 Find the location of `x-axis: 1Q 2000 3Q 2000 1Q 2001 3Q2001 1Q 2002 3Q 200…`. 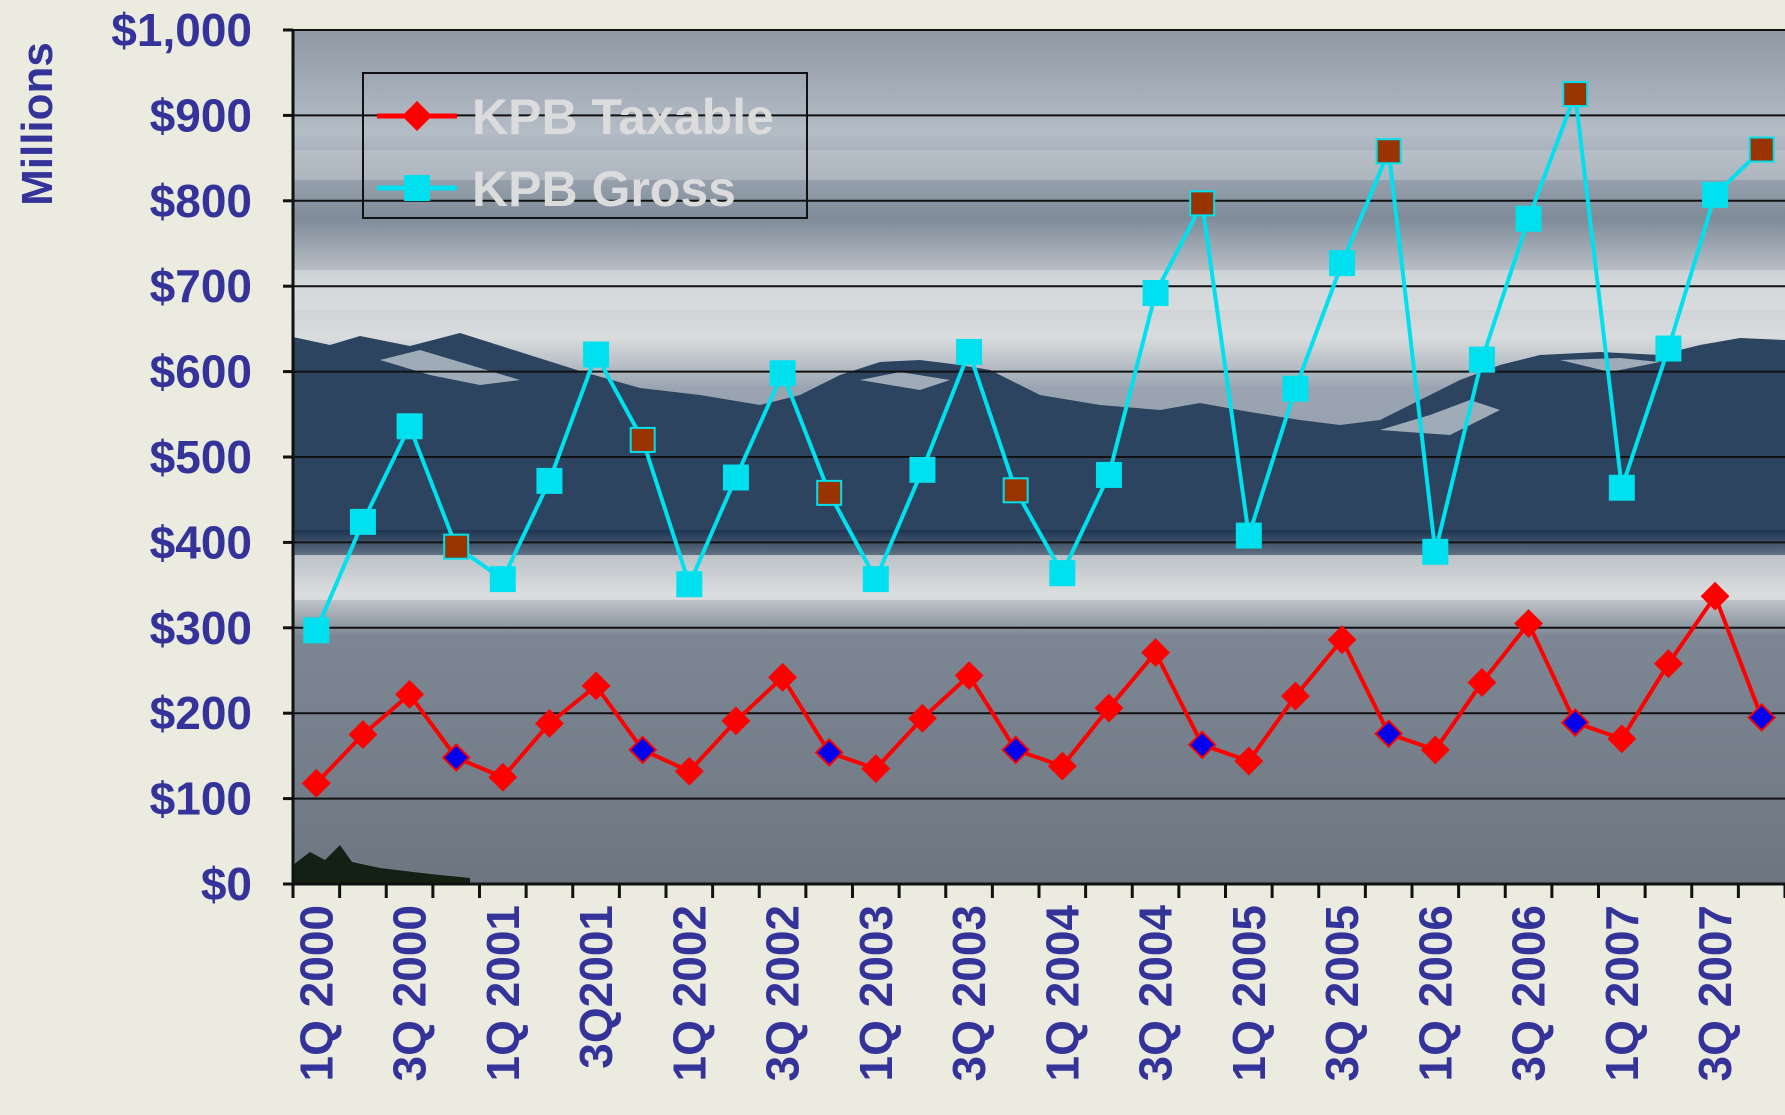

x-axis: 1Q 2000 3Q 2000 1Q 2001 3Q2001 1Q 2002 3Q 200… is located at coordinates (1037, 982).